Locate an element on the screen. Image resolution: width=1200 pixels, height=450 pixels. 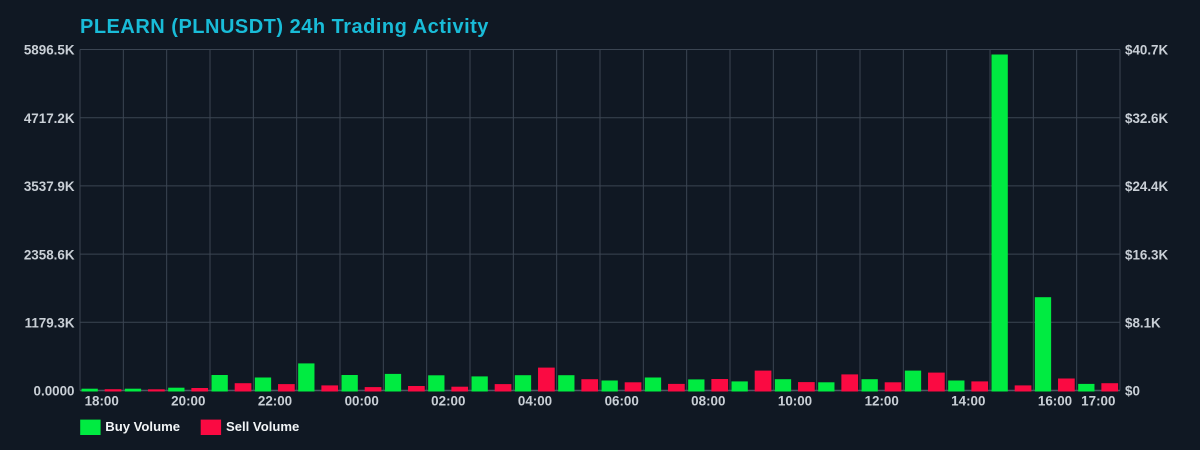
svg-text: 0.0000 is located at coordinates (54, 391).